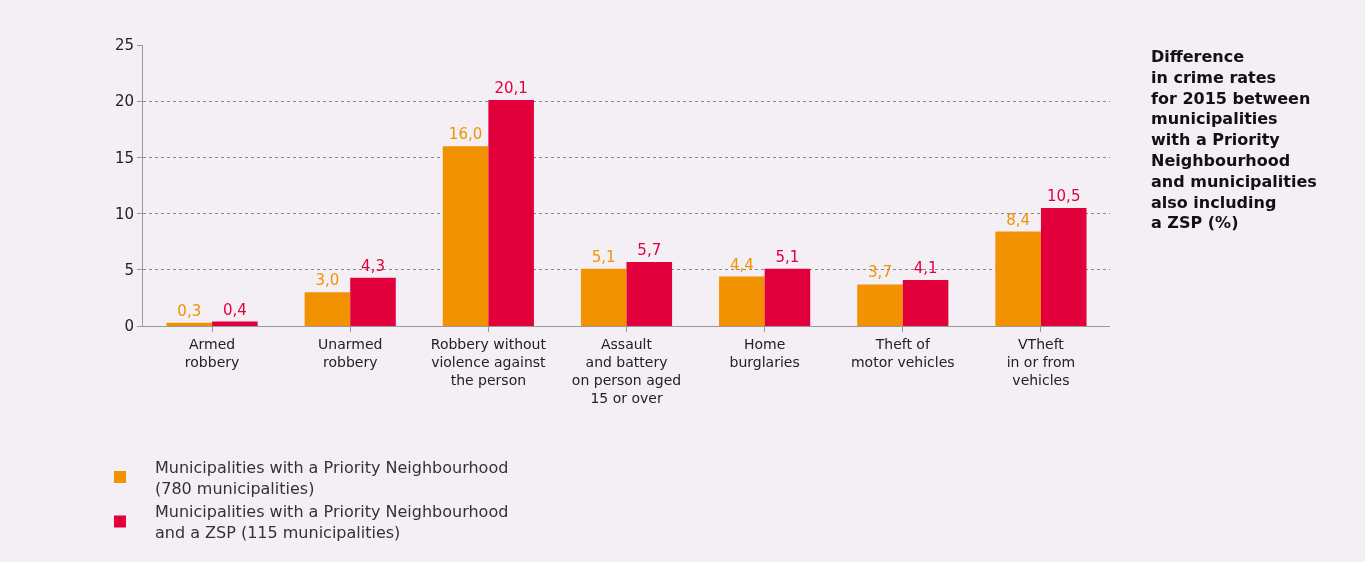  Describe the element at coordinates (124, 157) in the screenshot. I see `y-tick-label: 15` at that location.